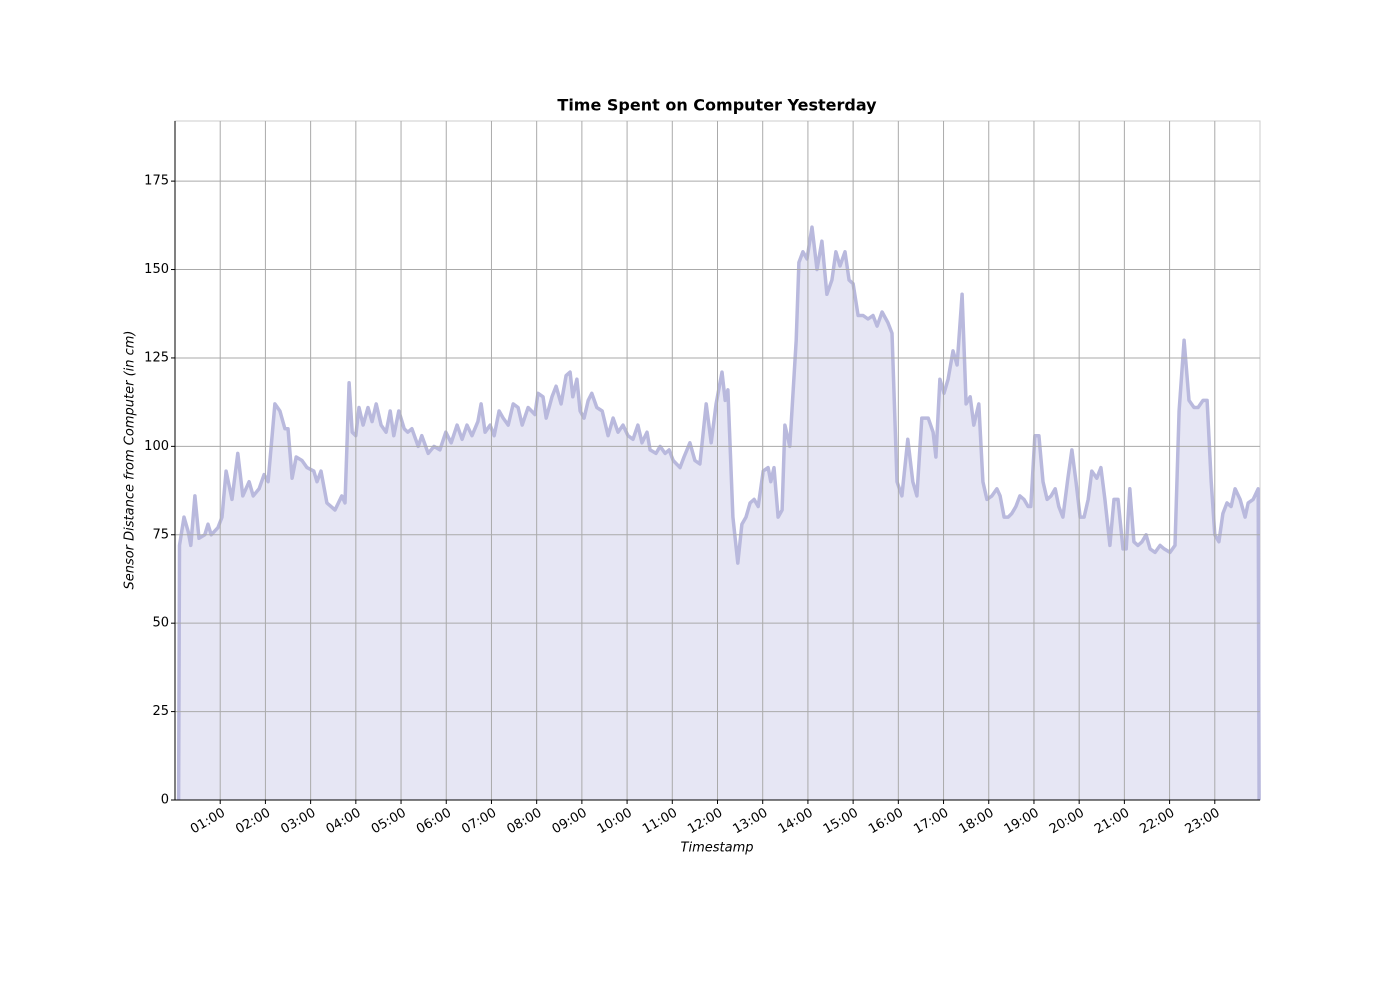 The height and width of the screenshot is (1000, 1400). What do you see at coordinates (570, 822) in the screenshot?
I see `x-tick-label: 09:00` at bounding box center [570, 822].